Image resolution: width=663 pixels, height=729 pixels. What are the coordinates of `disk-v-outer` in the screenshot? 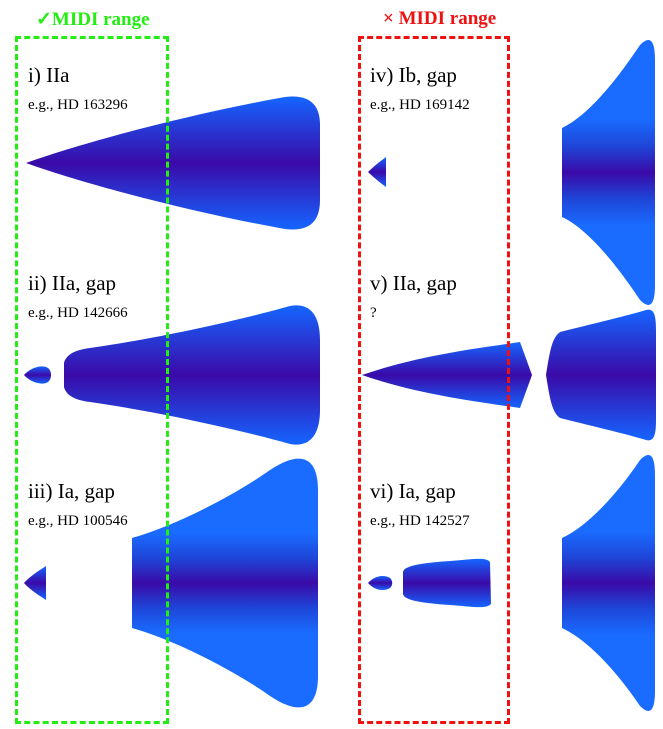 It's located at (601, 375).